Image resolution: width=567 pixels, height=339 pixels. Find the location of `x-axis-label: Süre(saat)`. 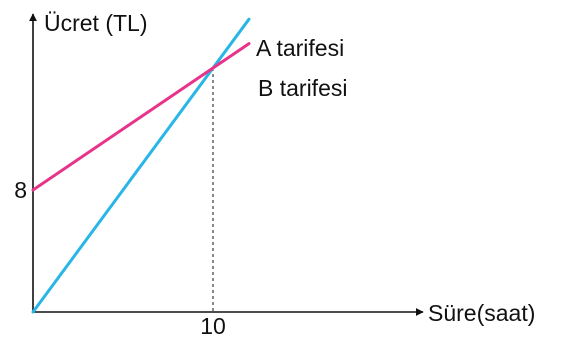

x-axis-label: Süre(saat) is located at coordinates (481, 313).